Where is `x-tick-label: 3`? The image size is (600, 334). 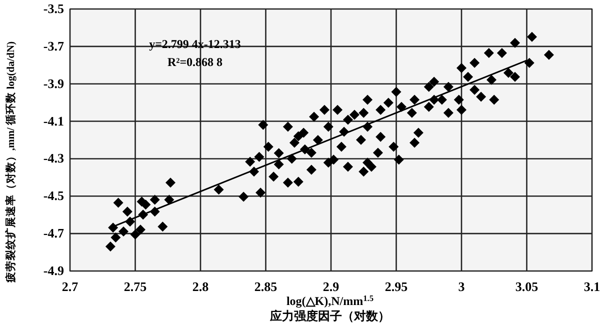 x-tick-label: 3 is located at coordinates (462, 286).